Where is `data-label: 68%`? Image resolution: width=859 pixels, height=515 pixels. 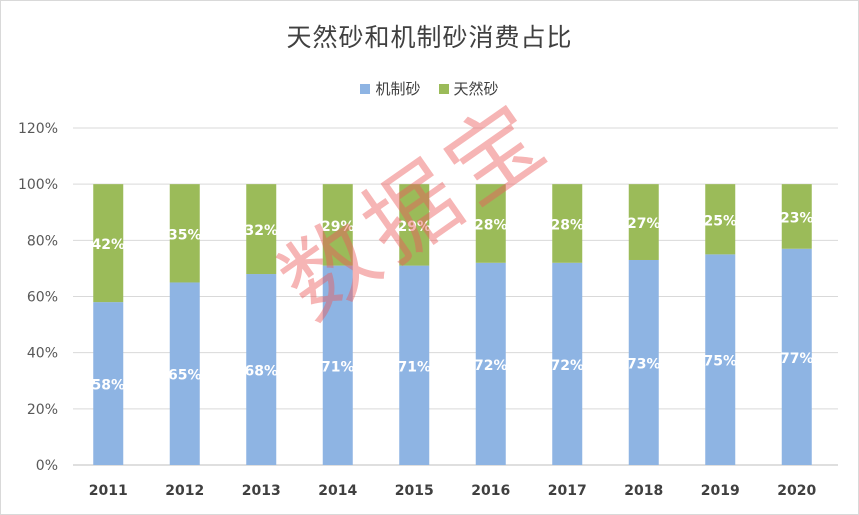
data-label: 68% is located at coordinates (261, 372).